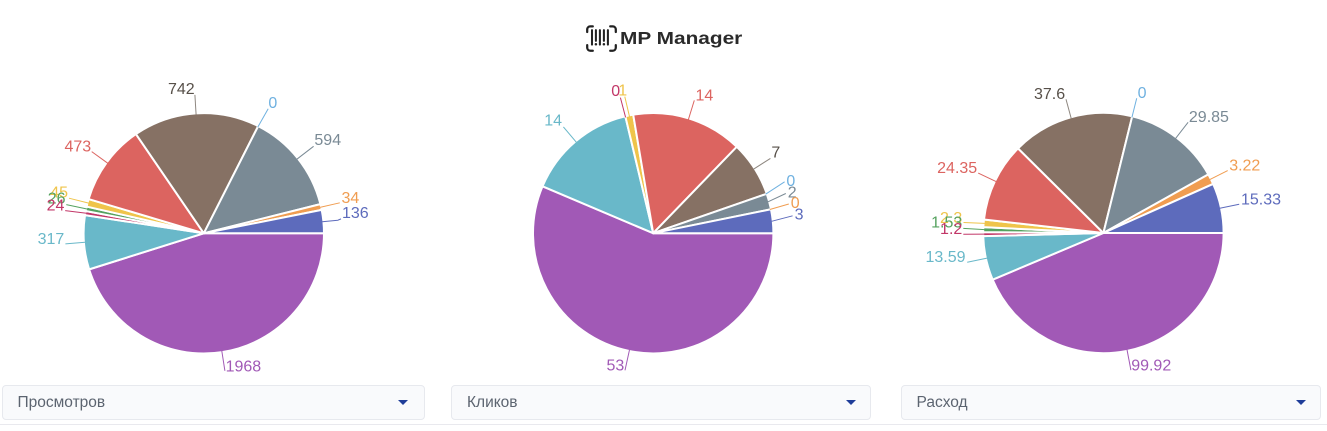 This screenshot has width=1327, height=431. What do you see at coordinates (775, 152) in the screenshot?
I see `svg-text: 7` at bounding box center [775, 152].